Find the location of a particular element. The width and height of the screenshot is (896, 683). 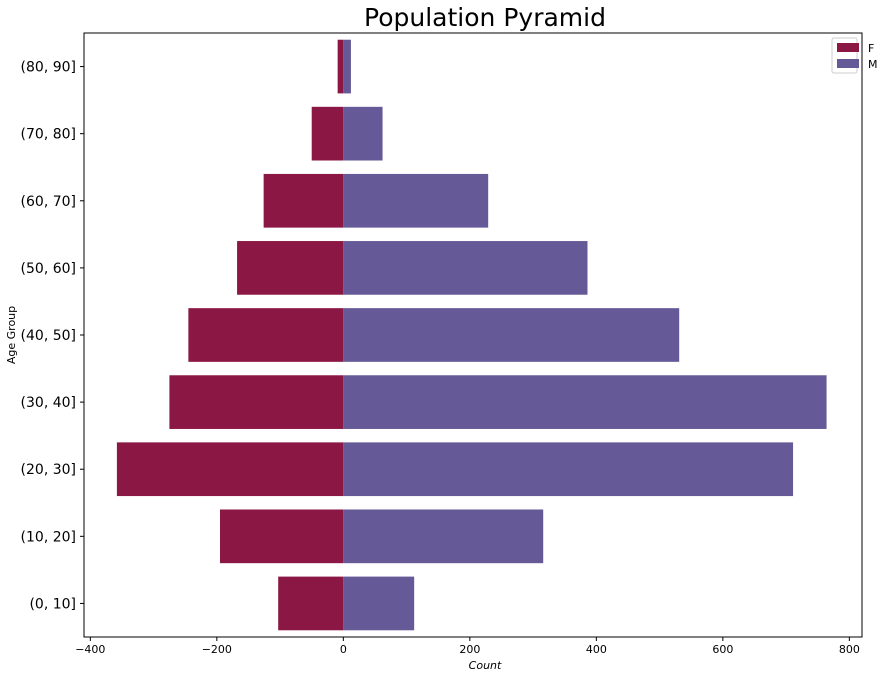

legend-label-m: M is located at coordinates (873, 64).